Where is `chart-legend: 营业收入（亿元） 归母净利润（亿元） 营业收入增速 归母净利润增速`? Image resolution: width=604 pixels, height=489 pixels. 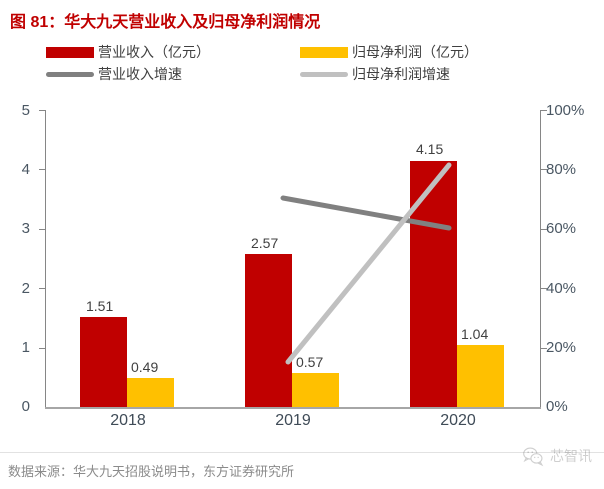
chart-legend: 营业收入（亿元） 归母净利润（亿元） 营业收入增速 归母净利润增速 is located at coordinates (302, 66).